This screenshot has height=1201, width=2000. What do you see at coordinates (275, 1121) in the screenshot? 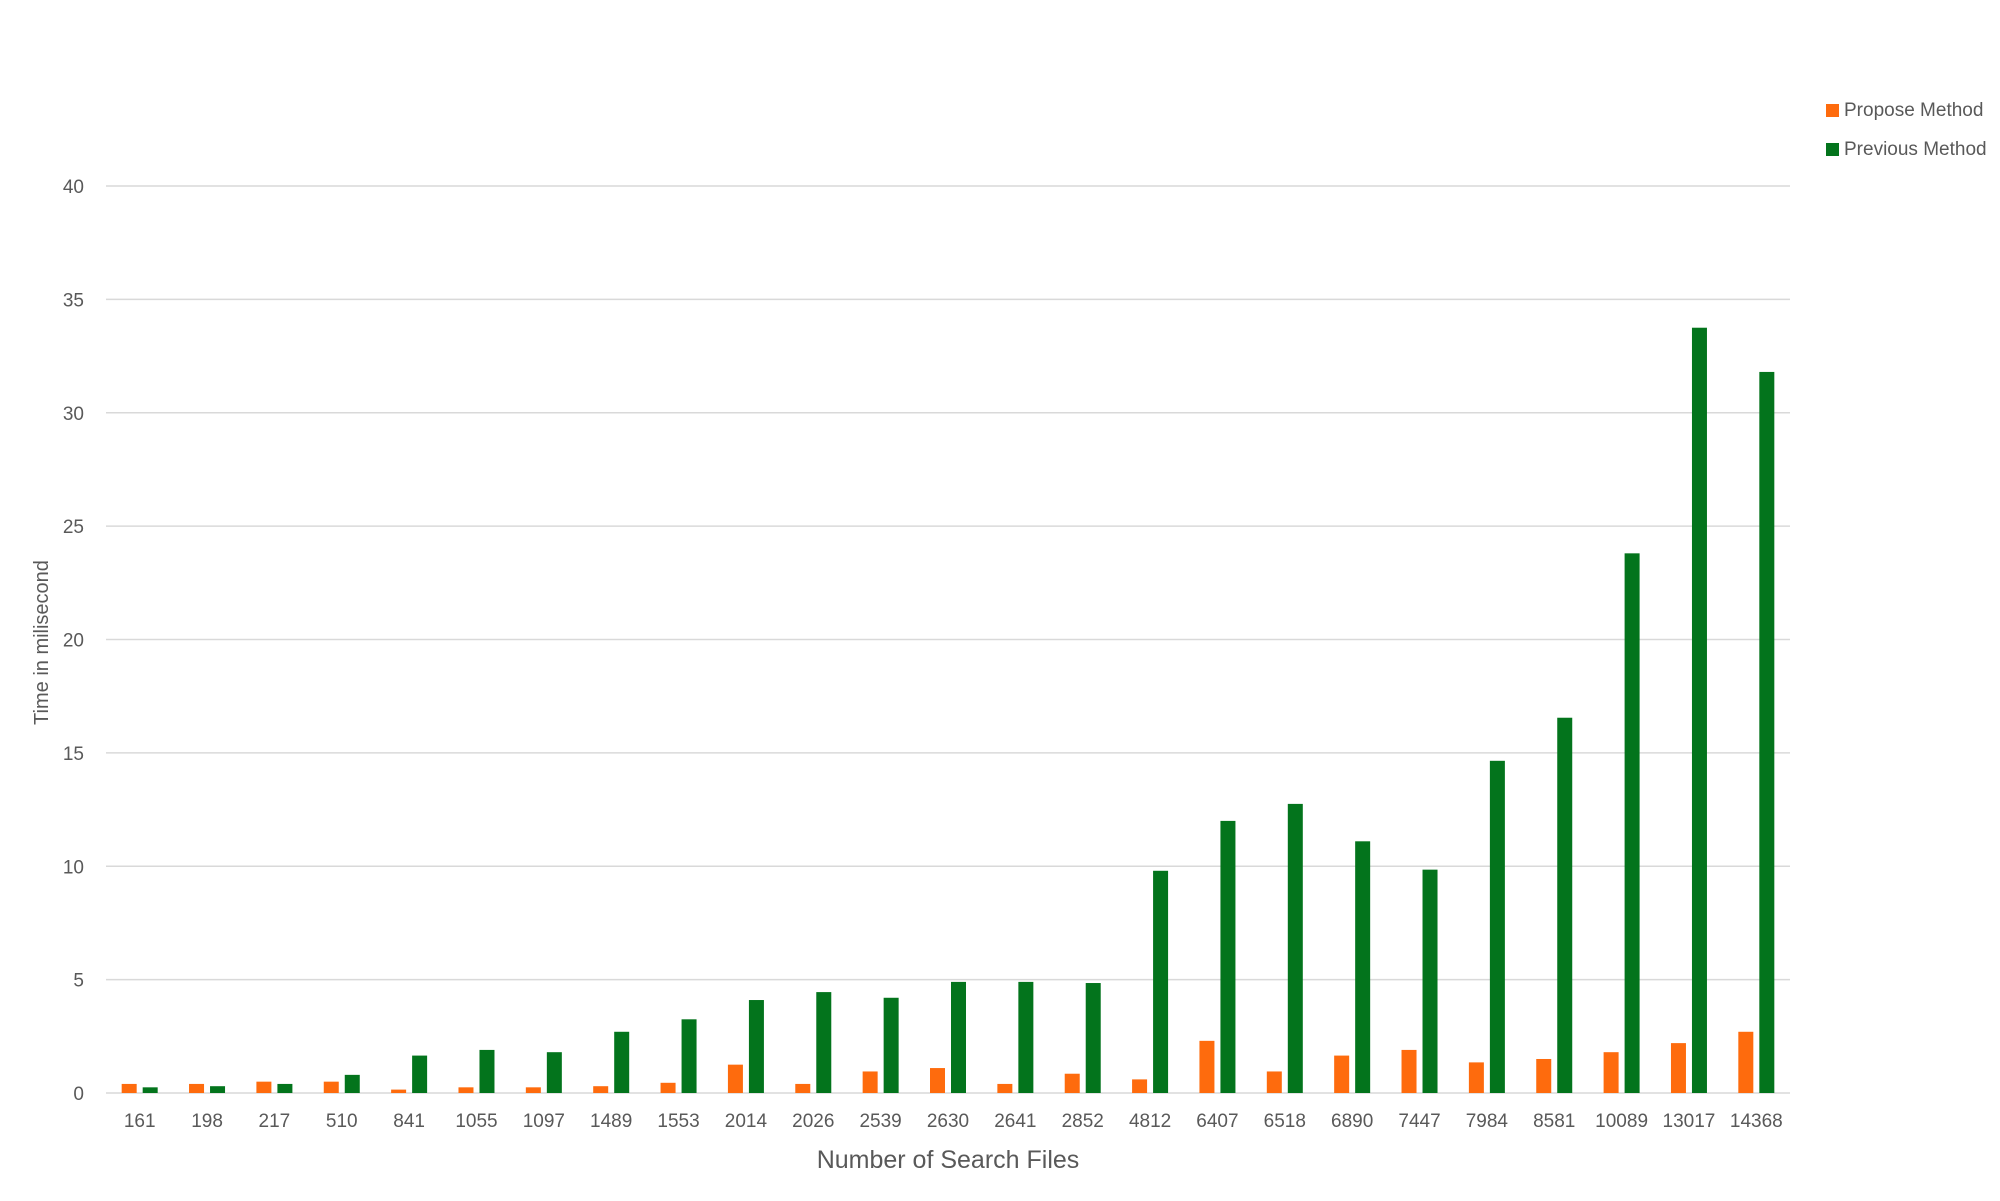
I see `x-tick-label: 217` at bounding box center [275, 1121].